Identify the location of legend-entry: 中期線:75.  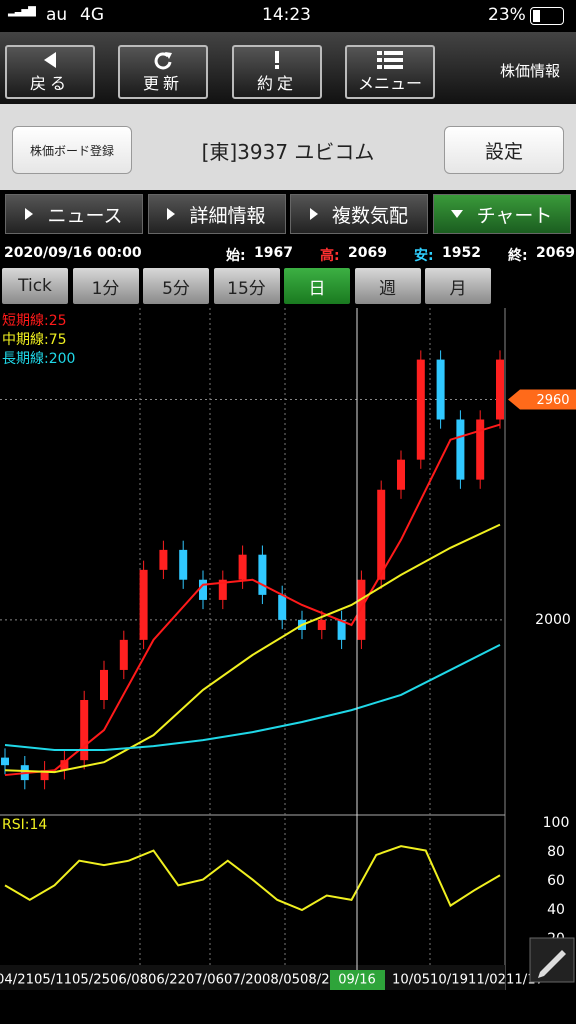
(34, 340).